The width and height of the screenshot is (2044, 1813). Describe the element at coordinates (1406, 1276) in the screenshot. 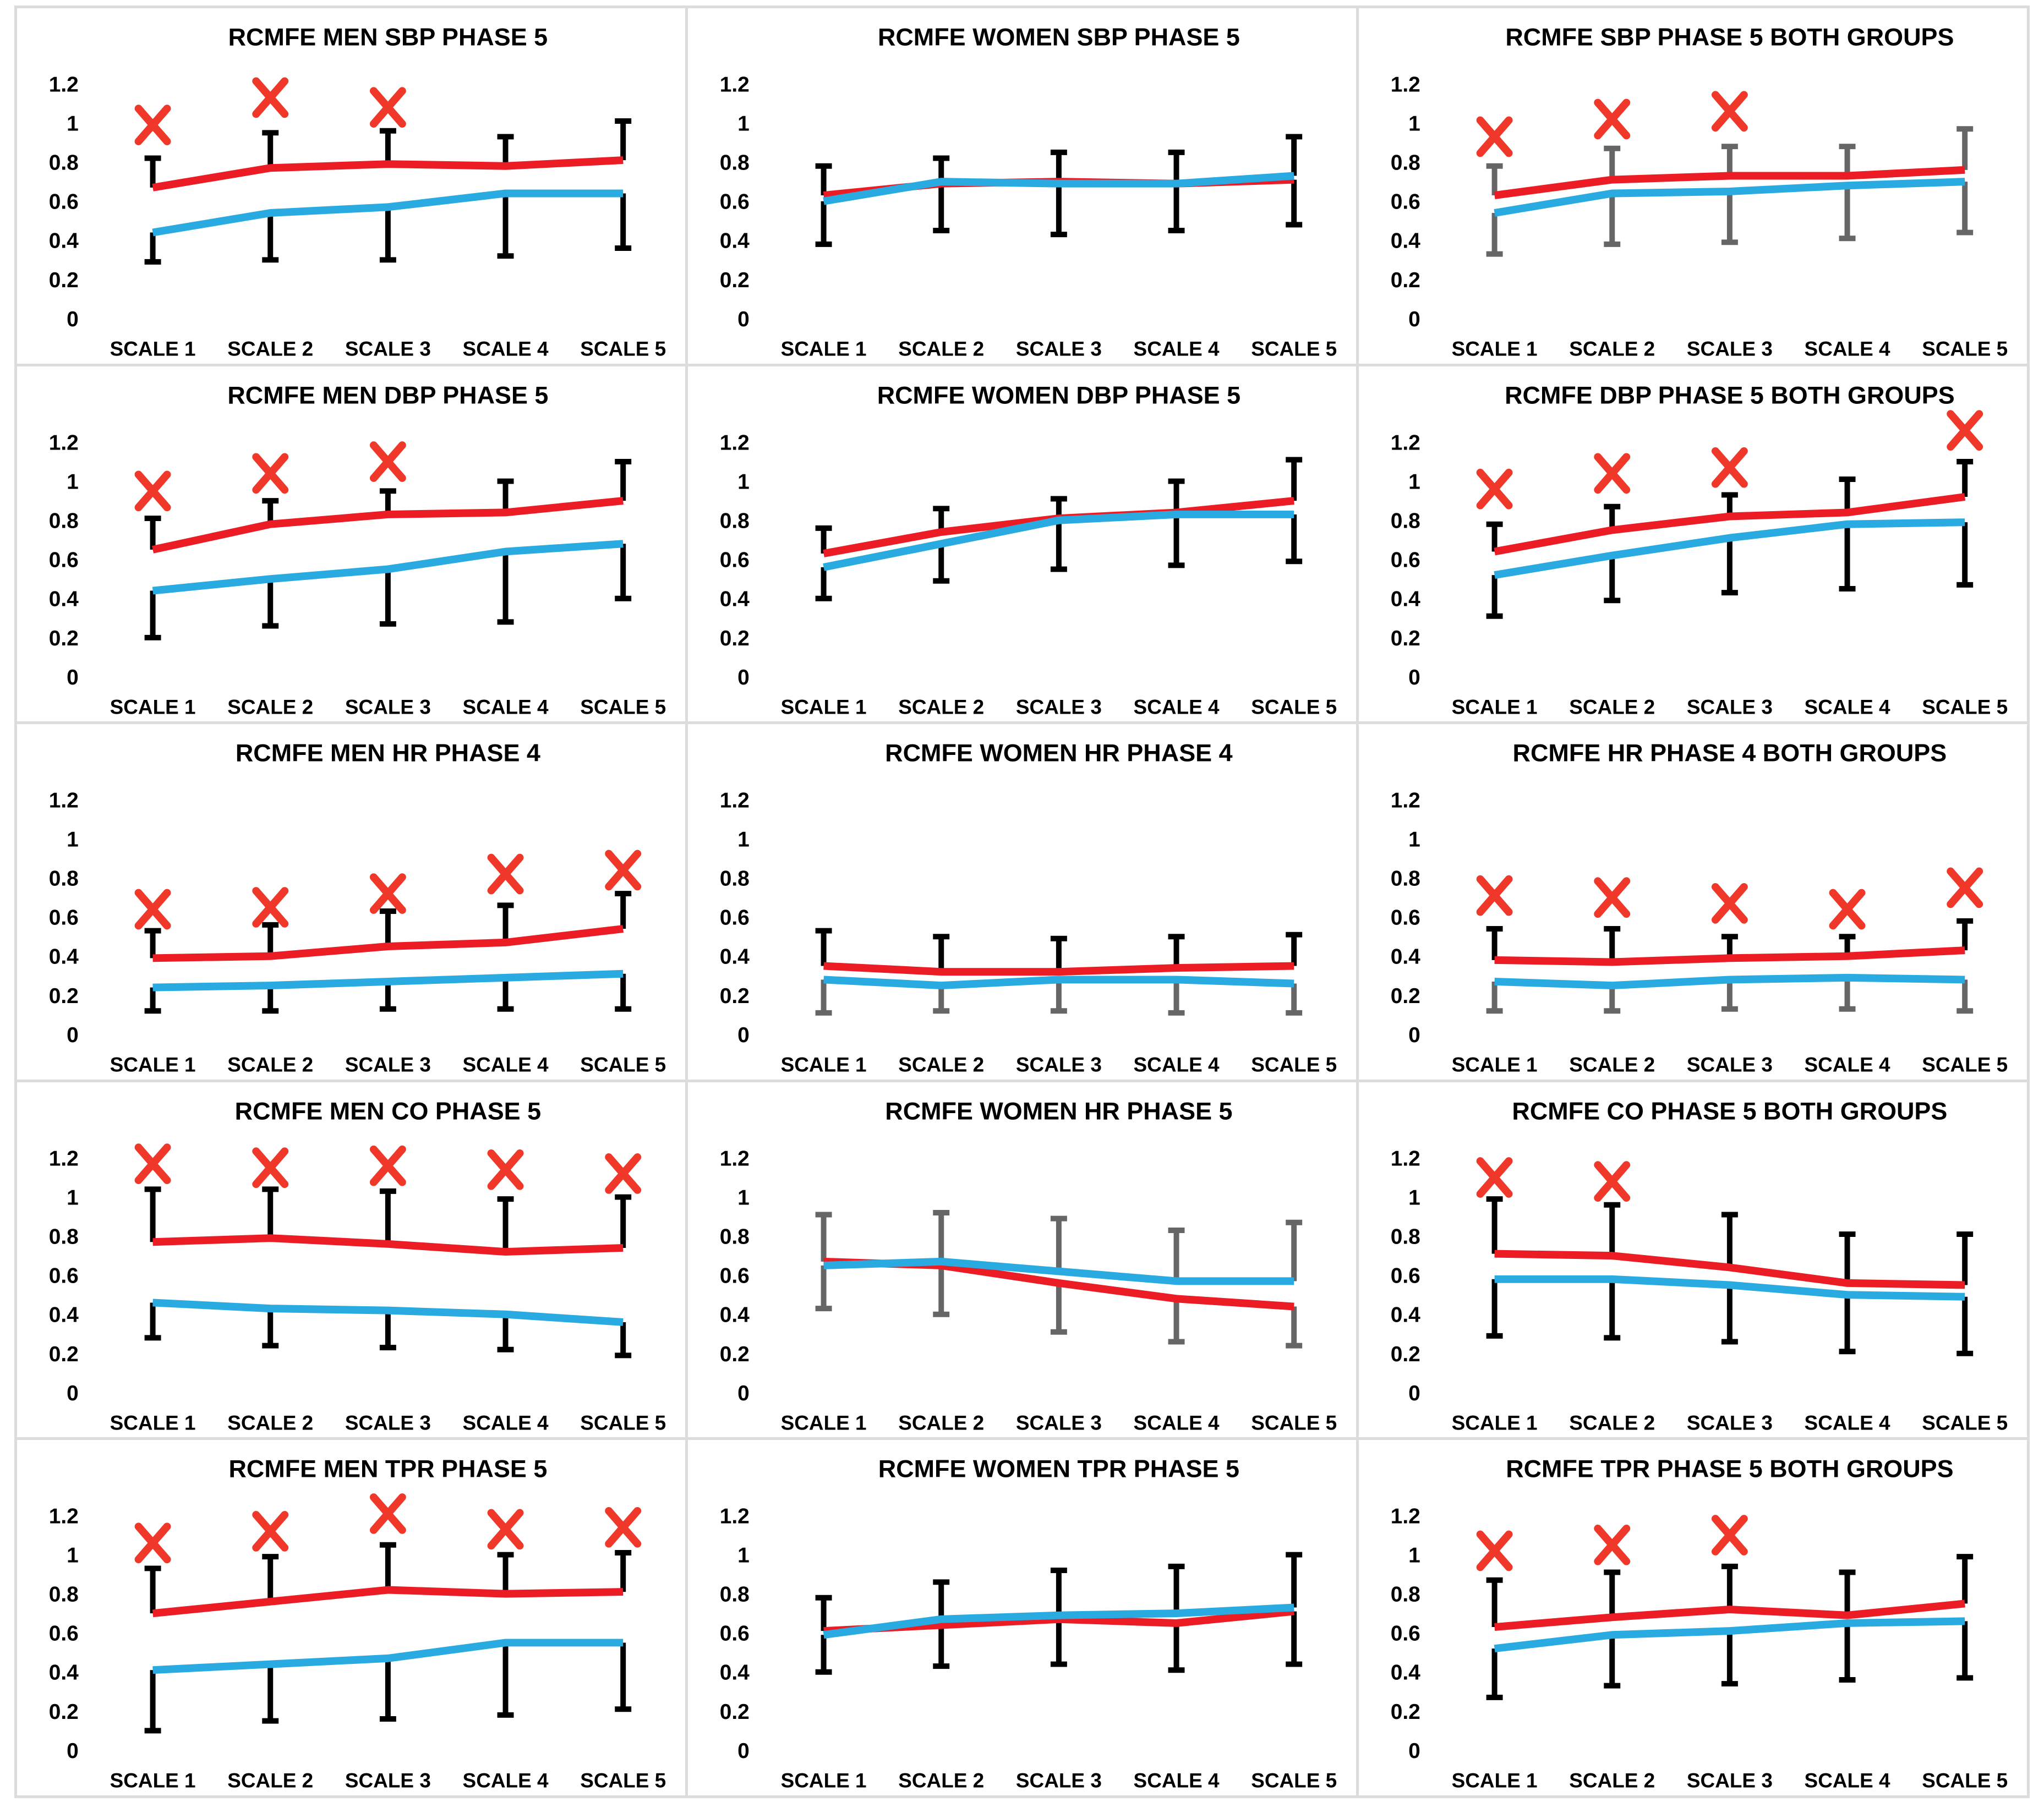

I see `y-axis-tick: 0.6` at that location.